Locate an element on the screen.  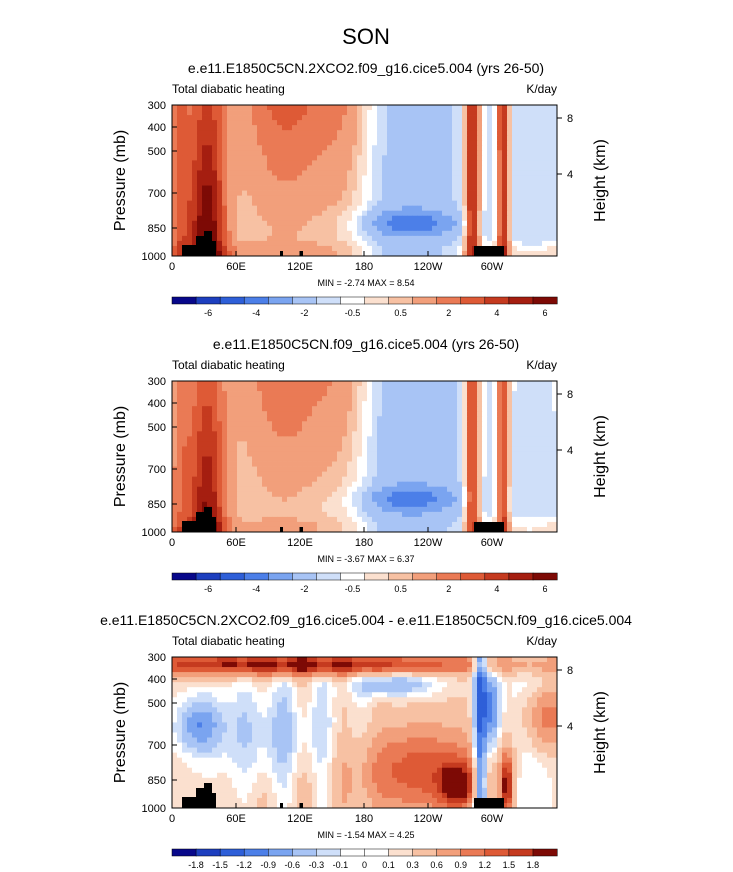
min-max-stats: MIN = -3.67 MAX = 6.37 is located at coordinates (365, 559).